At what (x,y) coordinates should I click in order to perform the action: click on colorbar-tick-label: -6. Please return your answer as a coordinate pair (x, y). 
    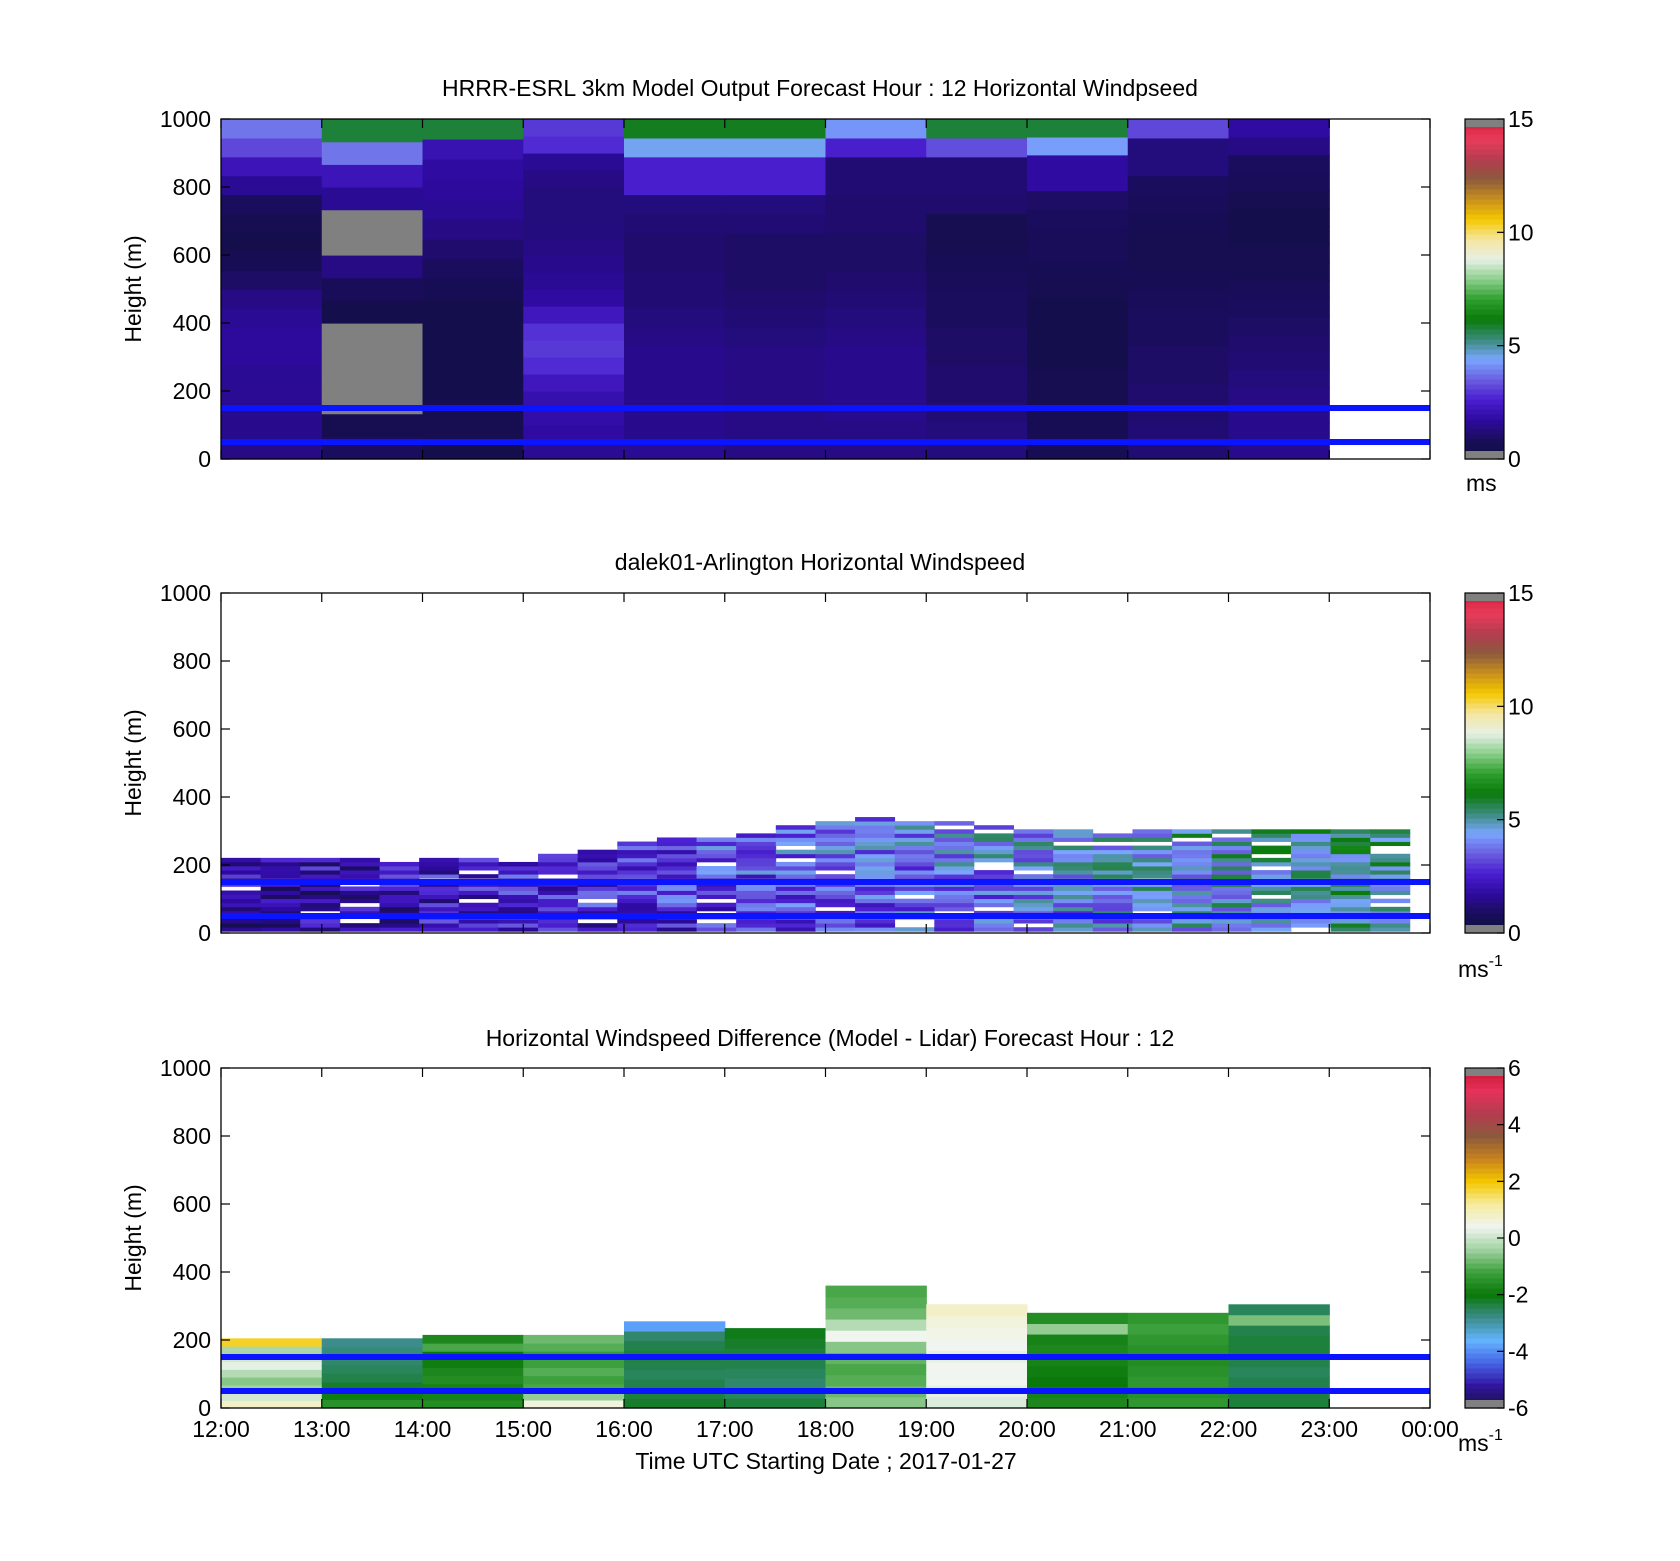
    Looking at the image, I should click on (1518, 1408).